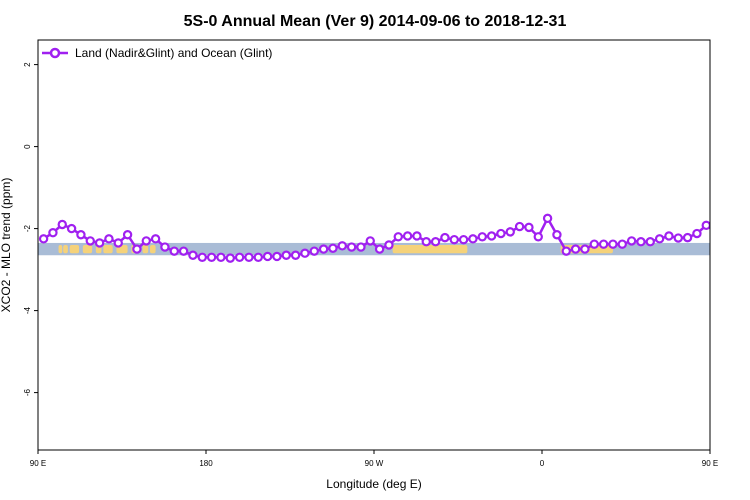  What do you see at coordinates (206, 463) in the screenshot?
I see `x-tick-label: 180` at bounding box center [206, 463].